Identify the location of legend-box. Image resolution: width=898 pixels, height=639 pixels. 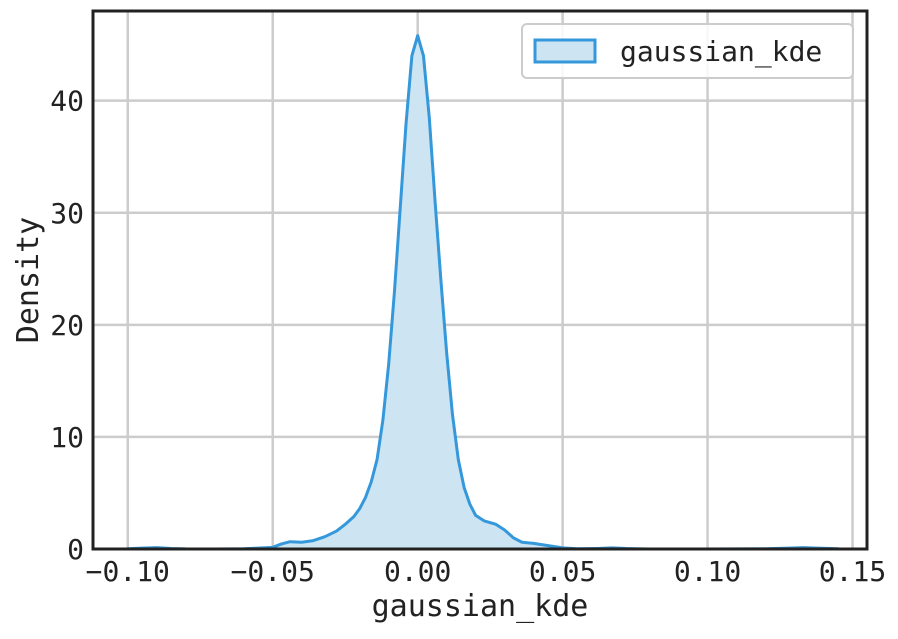
(687, 51).